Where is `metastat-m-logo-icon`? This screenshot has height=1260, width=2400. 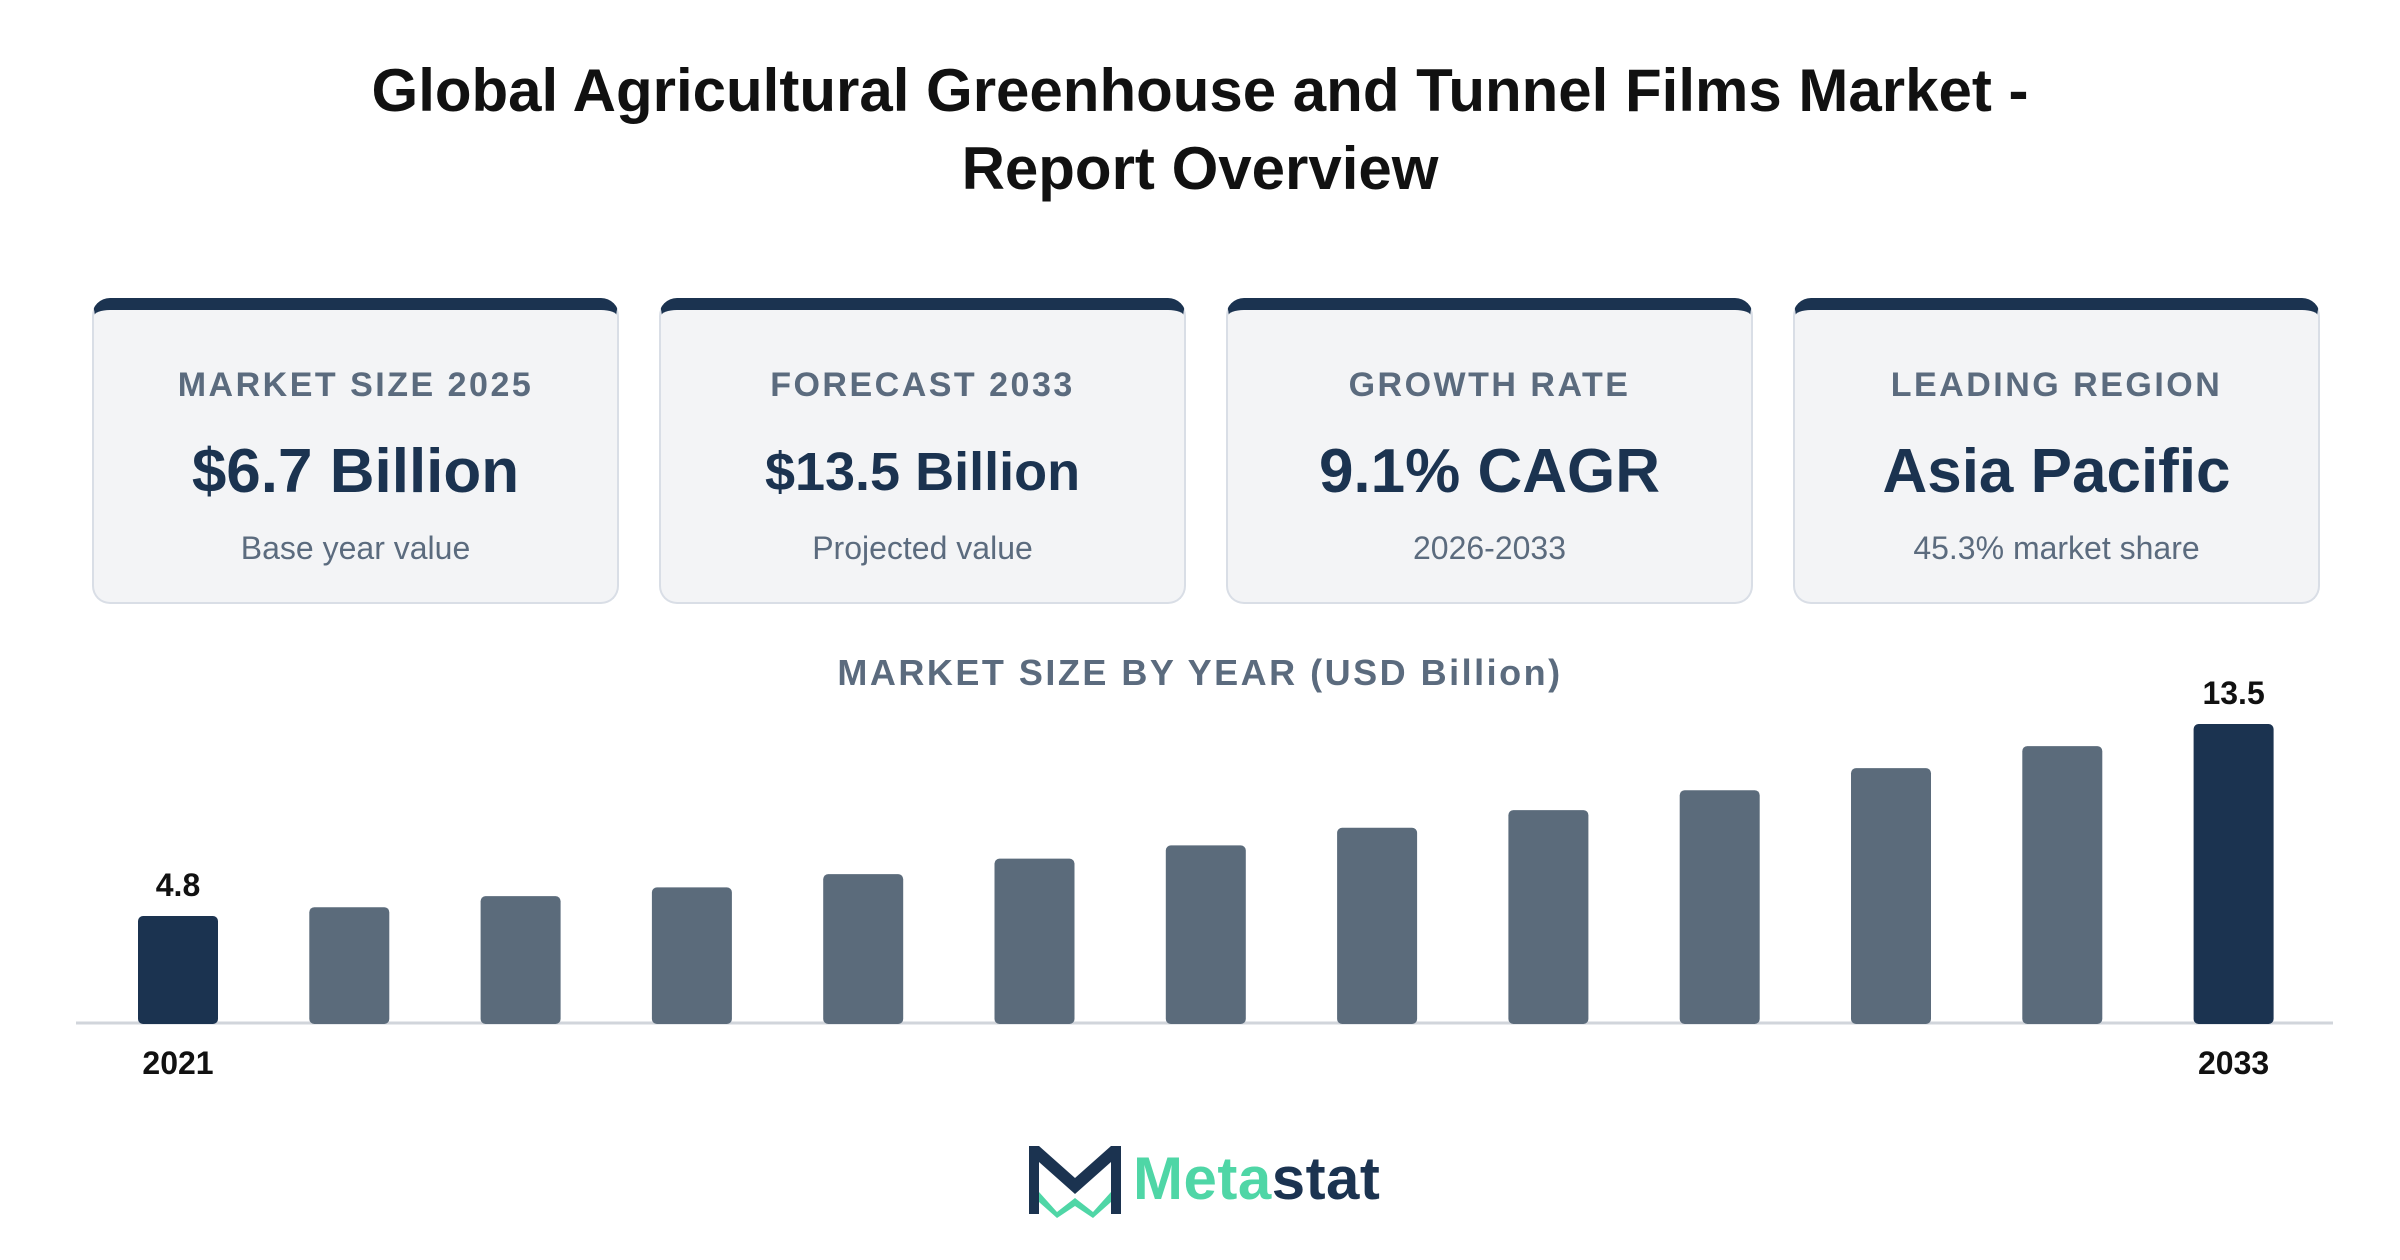 metastat-m-logo-icon is located at coordinates (1075, 1182).